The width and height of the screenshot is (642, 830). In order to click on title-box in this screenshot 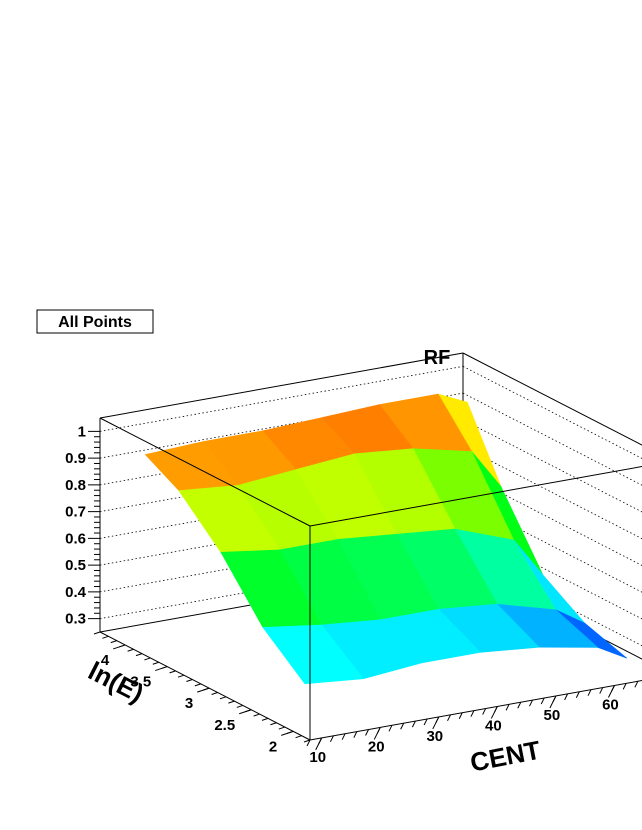, I will do `click(95, 321)`.